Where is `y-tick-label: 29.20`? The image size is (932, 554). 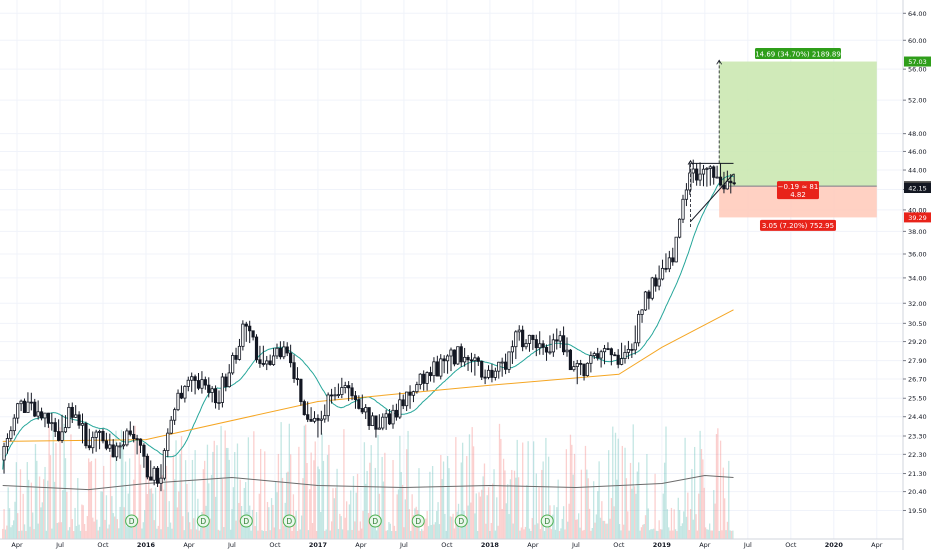
y-tick-label: 29.20 is located at coordinates (917, 342).